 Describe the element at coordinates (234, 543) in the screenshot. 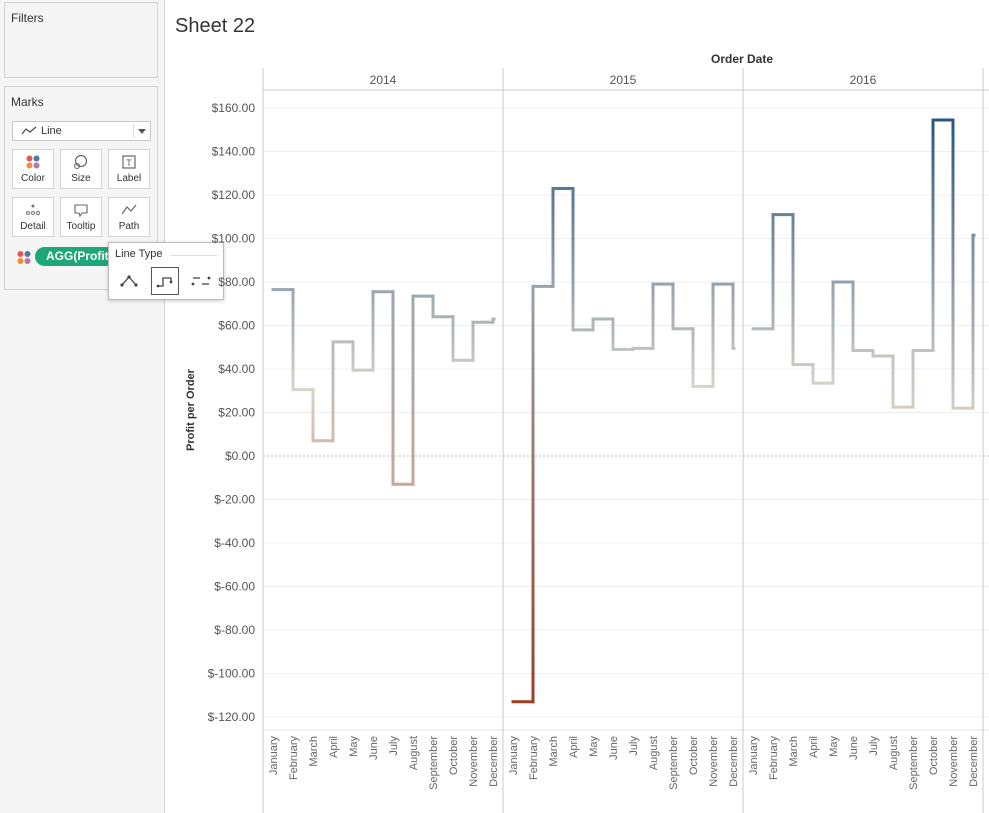

I see `y-tick-label: $-40.00` at that location.